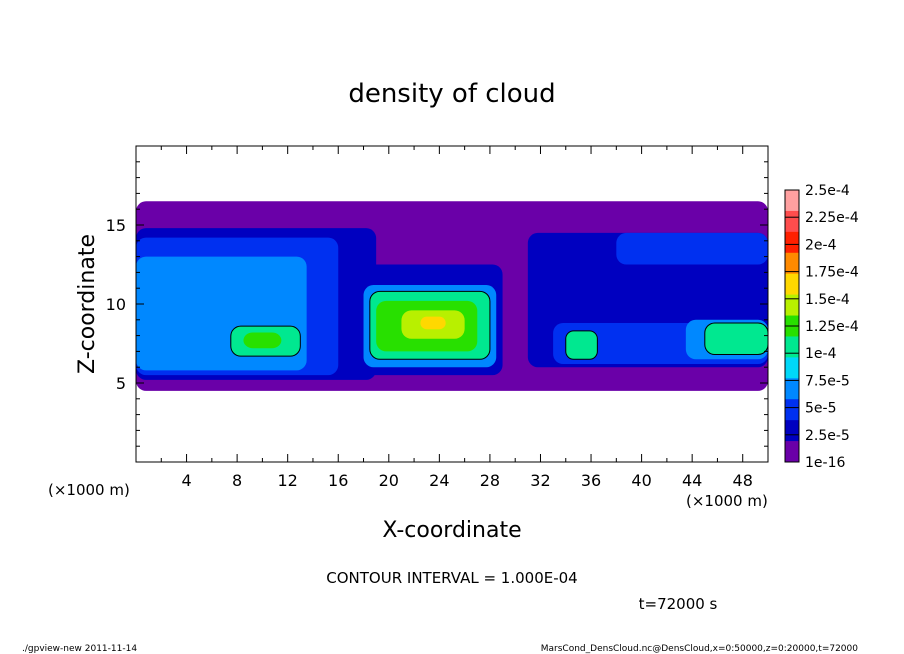 Image resolution: width=904 pixels, height=654 pixels. What do you see at coordinates (821, 354) in the screenshot?
I see `colorbar-label-6: 1e-4` at bounding box center [821, 354].